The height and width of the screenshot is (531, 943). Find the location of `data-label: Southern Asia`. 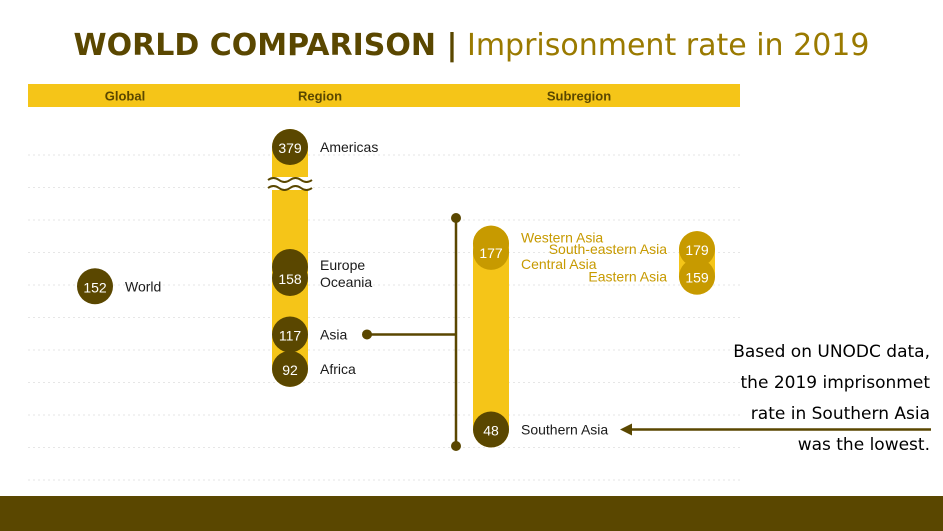

data-label: Southern Asia is located at coordinates (564, 429).